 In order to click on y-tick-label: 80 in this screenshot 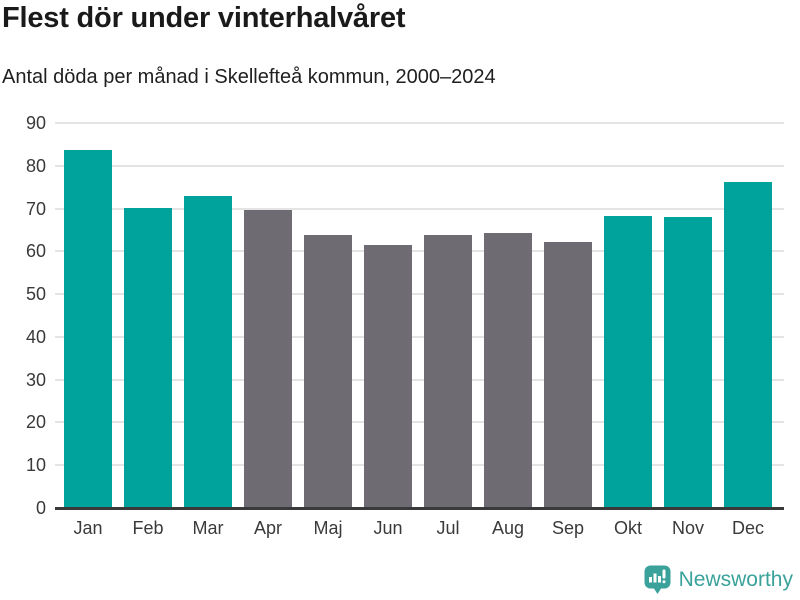, I will do `click(35, 165)`.